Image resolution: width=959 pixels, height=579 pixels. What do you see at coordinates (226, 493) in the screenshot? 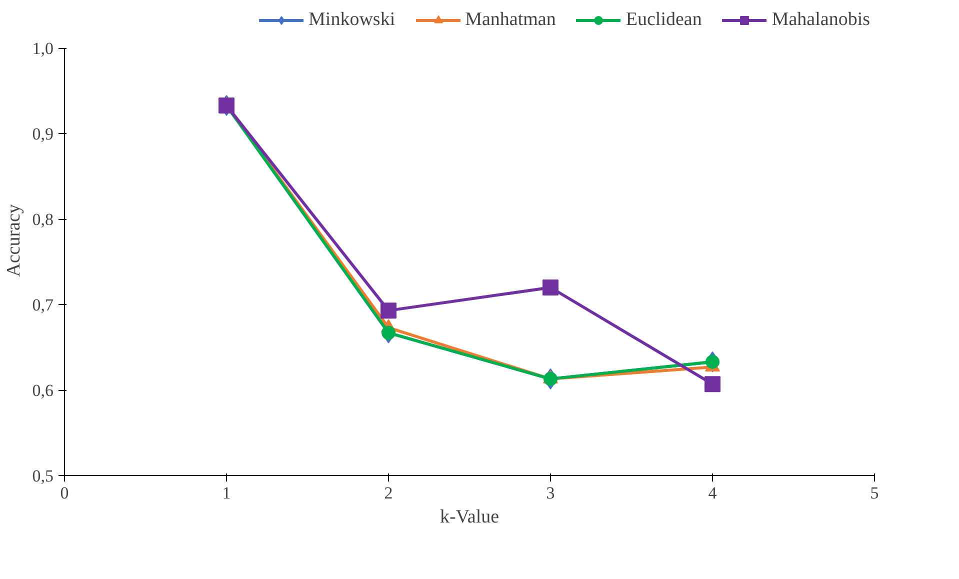
I see `x-tick-label: 1` at bounding box center [226, 493].